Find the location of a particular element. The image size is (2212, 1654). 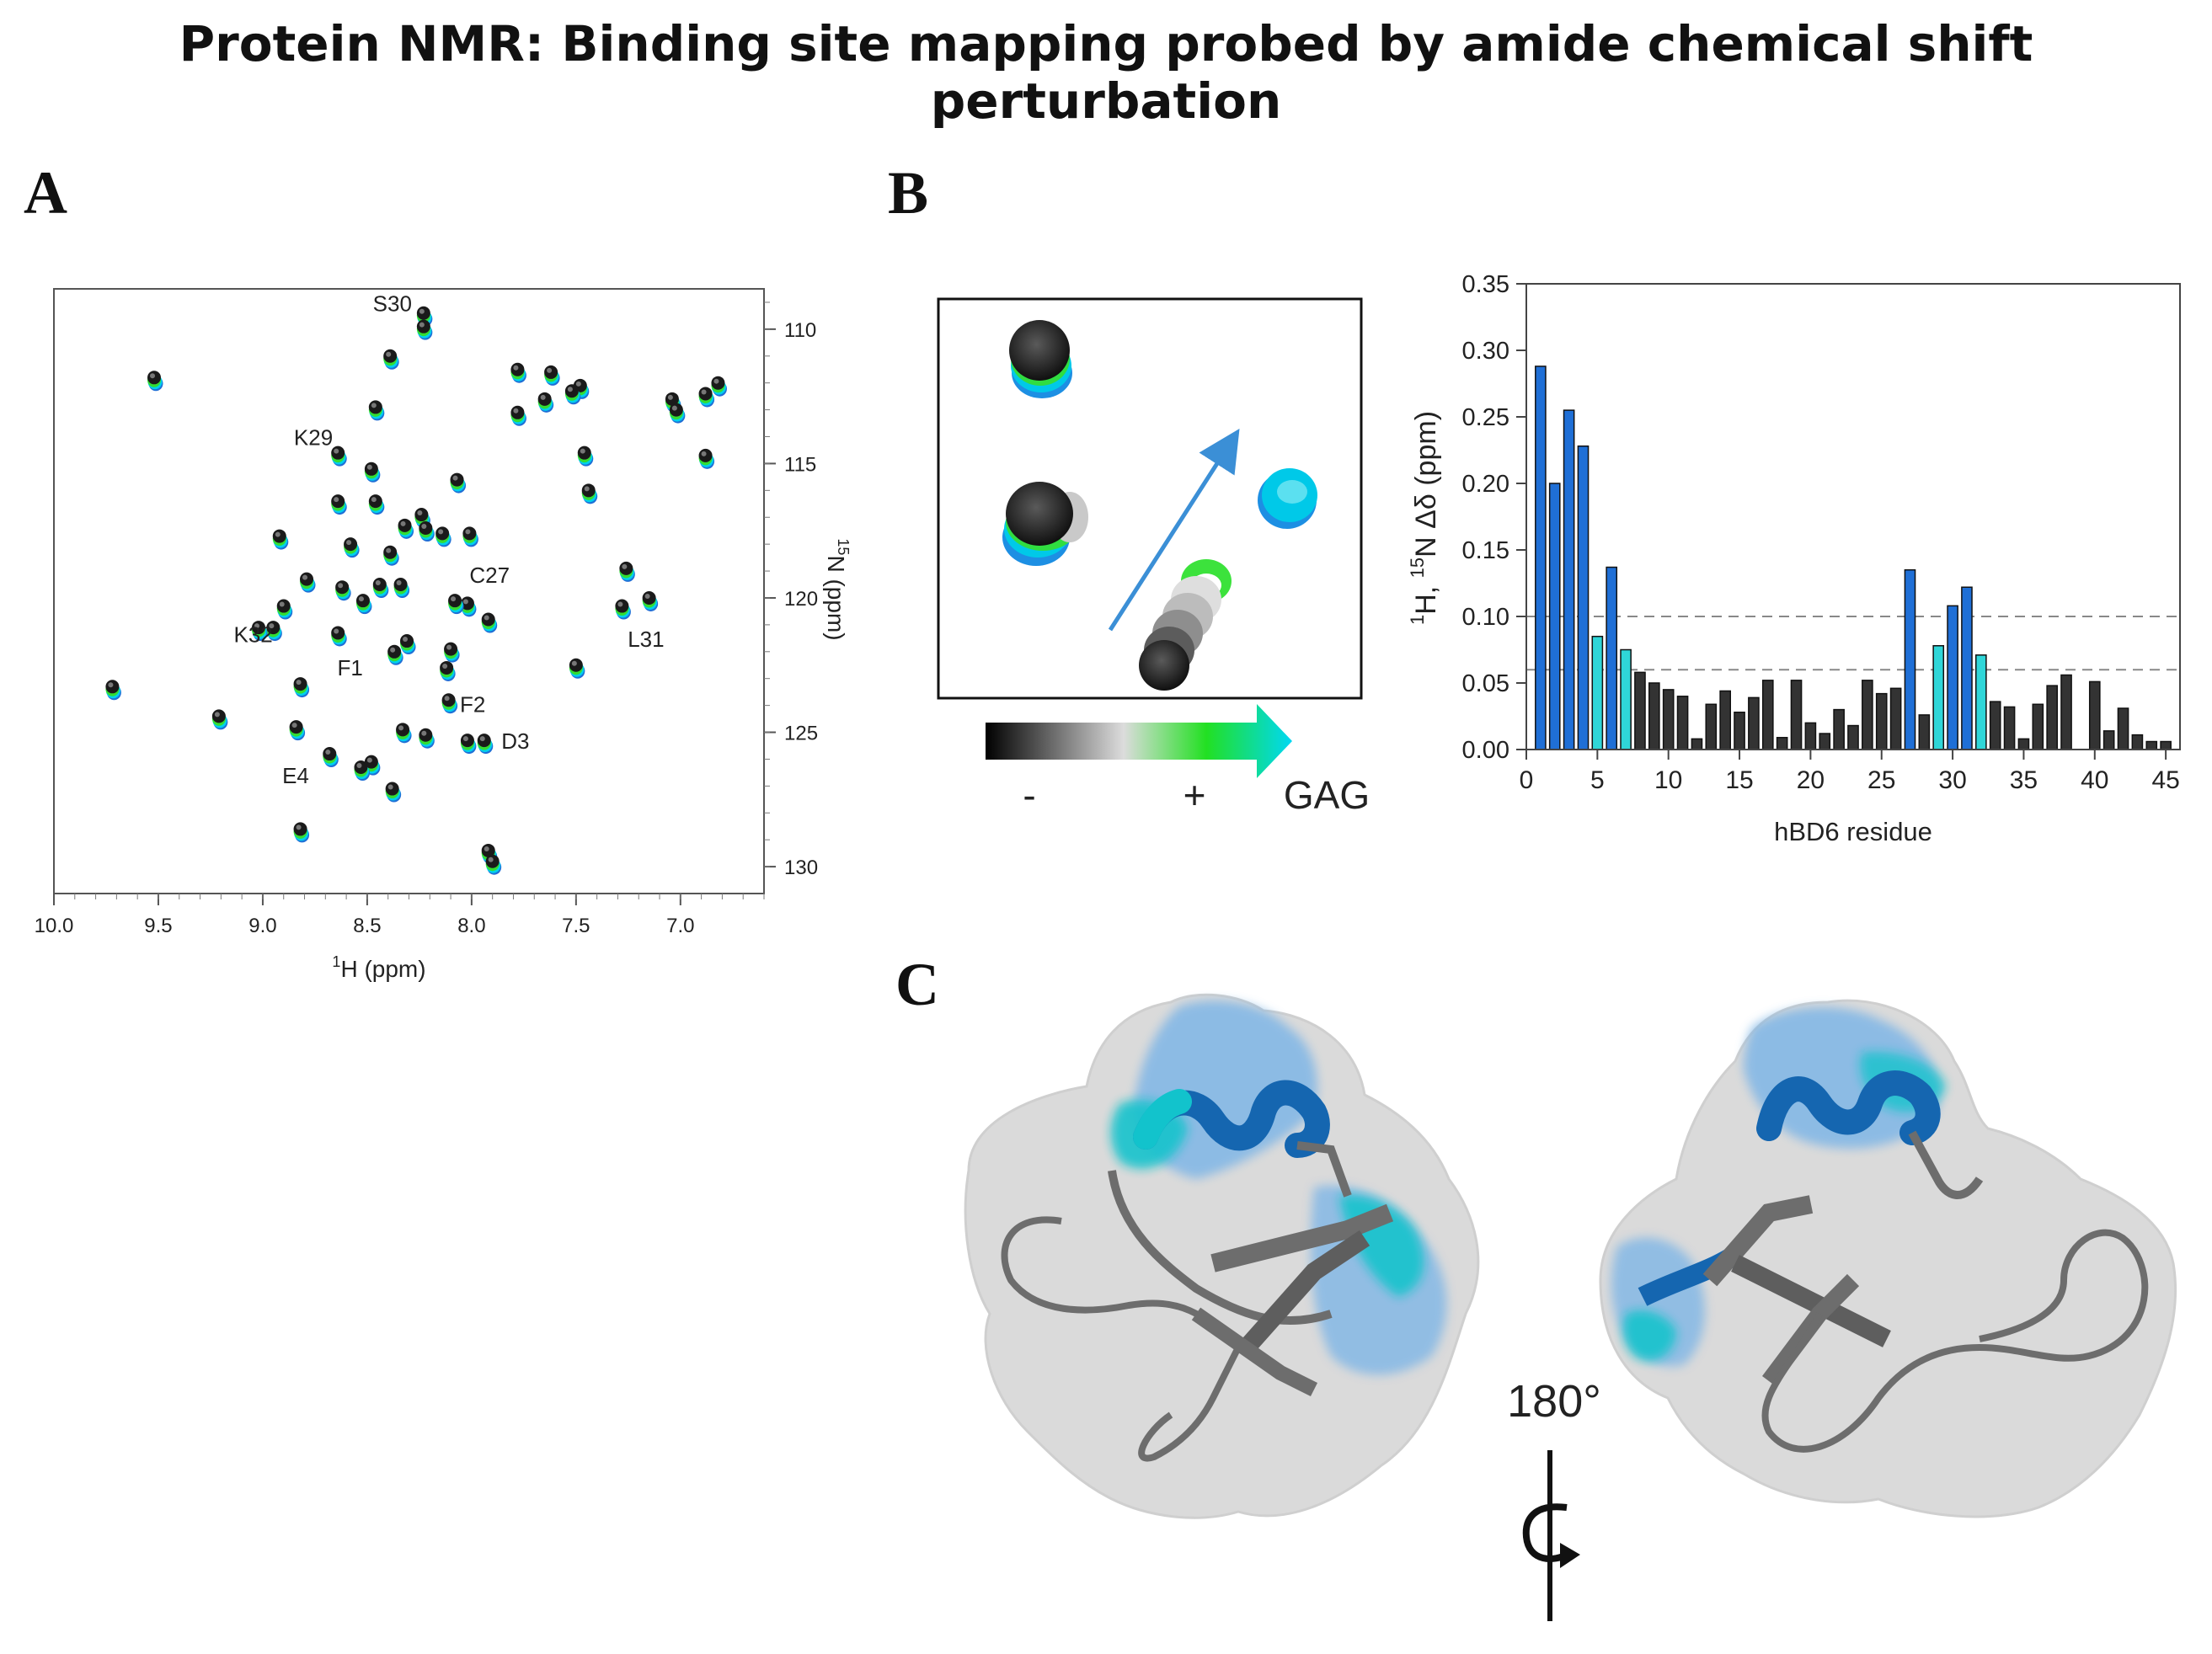

bar-y-n: N Δδ (ppm) is located at coordinates (1426, 485).